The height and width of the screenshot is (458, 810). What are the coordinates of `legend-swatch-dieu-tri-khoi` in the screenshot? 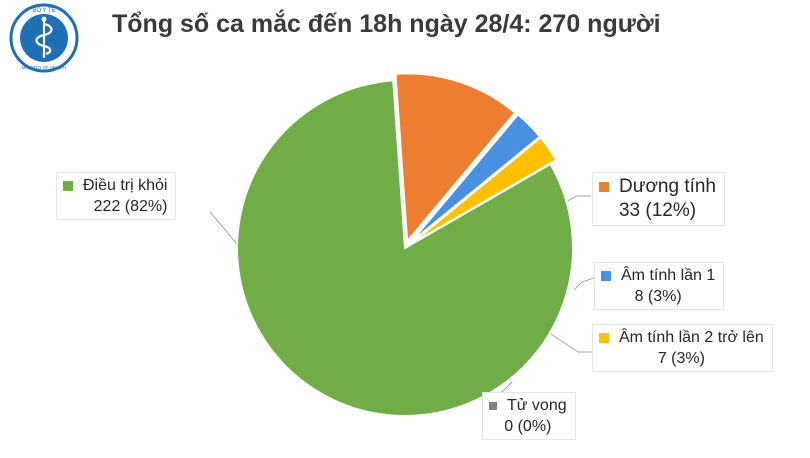 It's located at (68, 185).